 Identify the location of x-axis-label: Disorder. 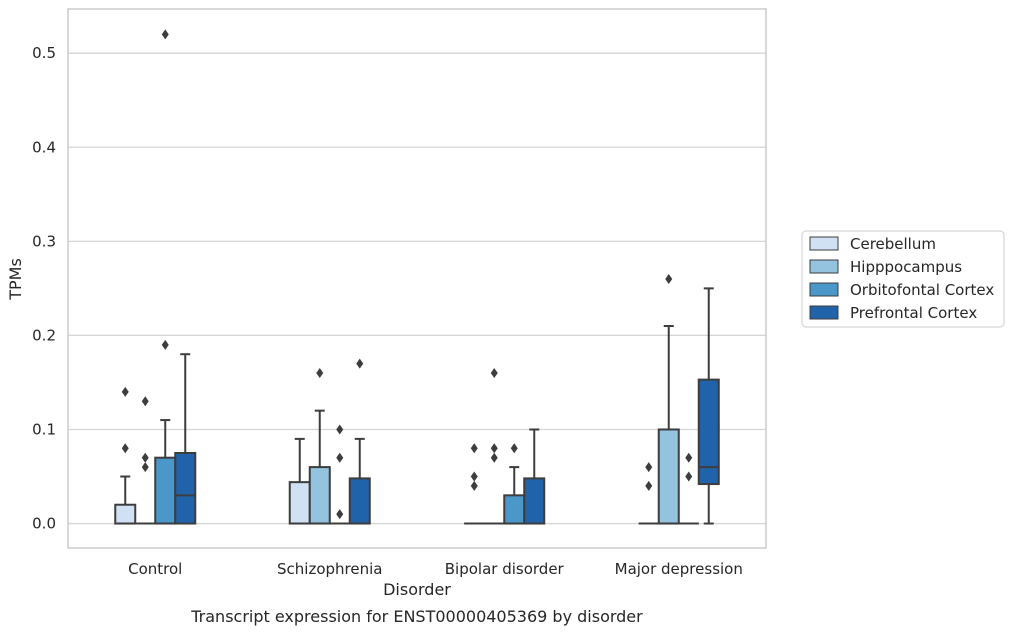
(417, 589).